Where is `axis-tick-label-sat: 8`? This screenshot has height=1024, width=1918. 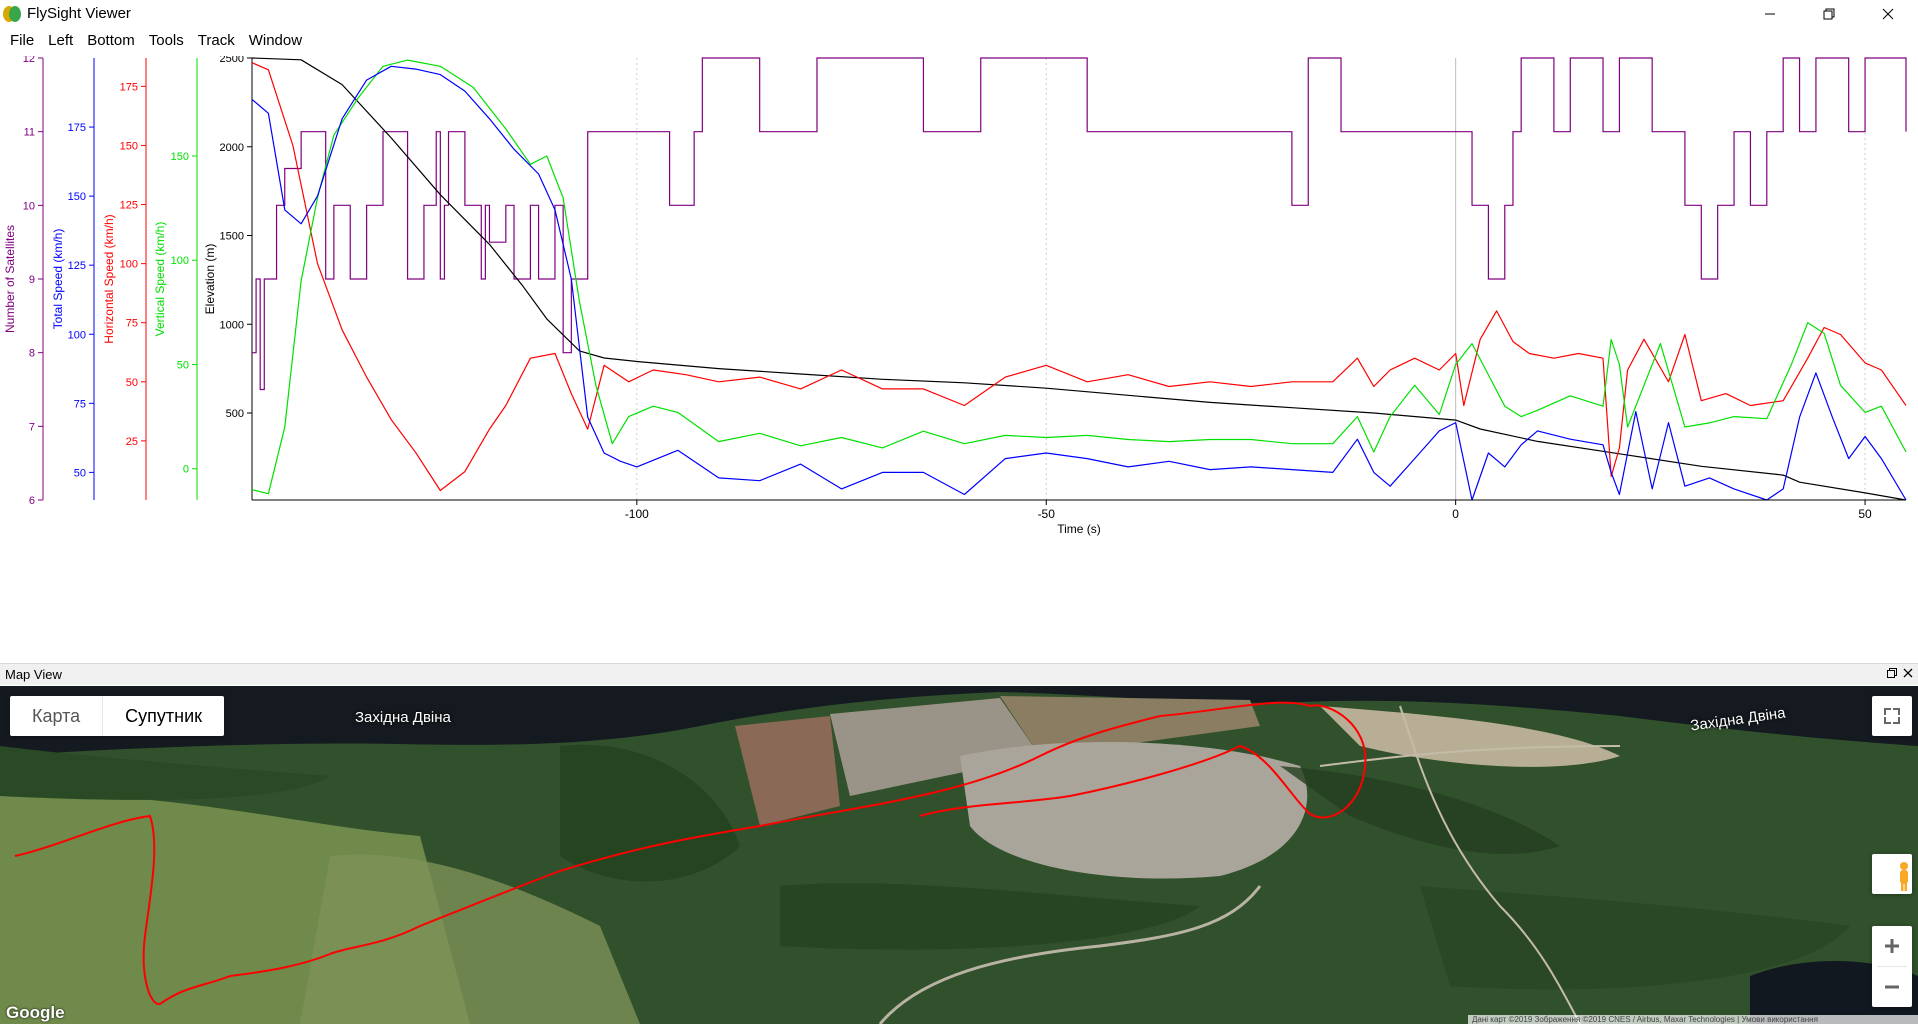 axis-tick-label-sat: 8 is located at coordinates (32, 354).